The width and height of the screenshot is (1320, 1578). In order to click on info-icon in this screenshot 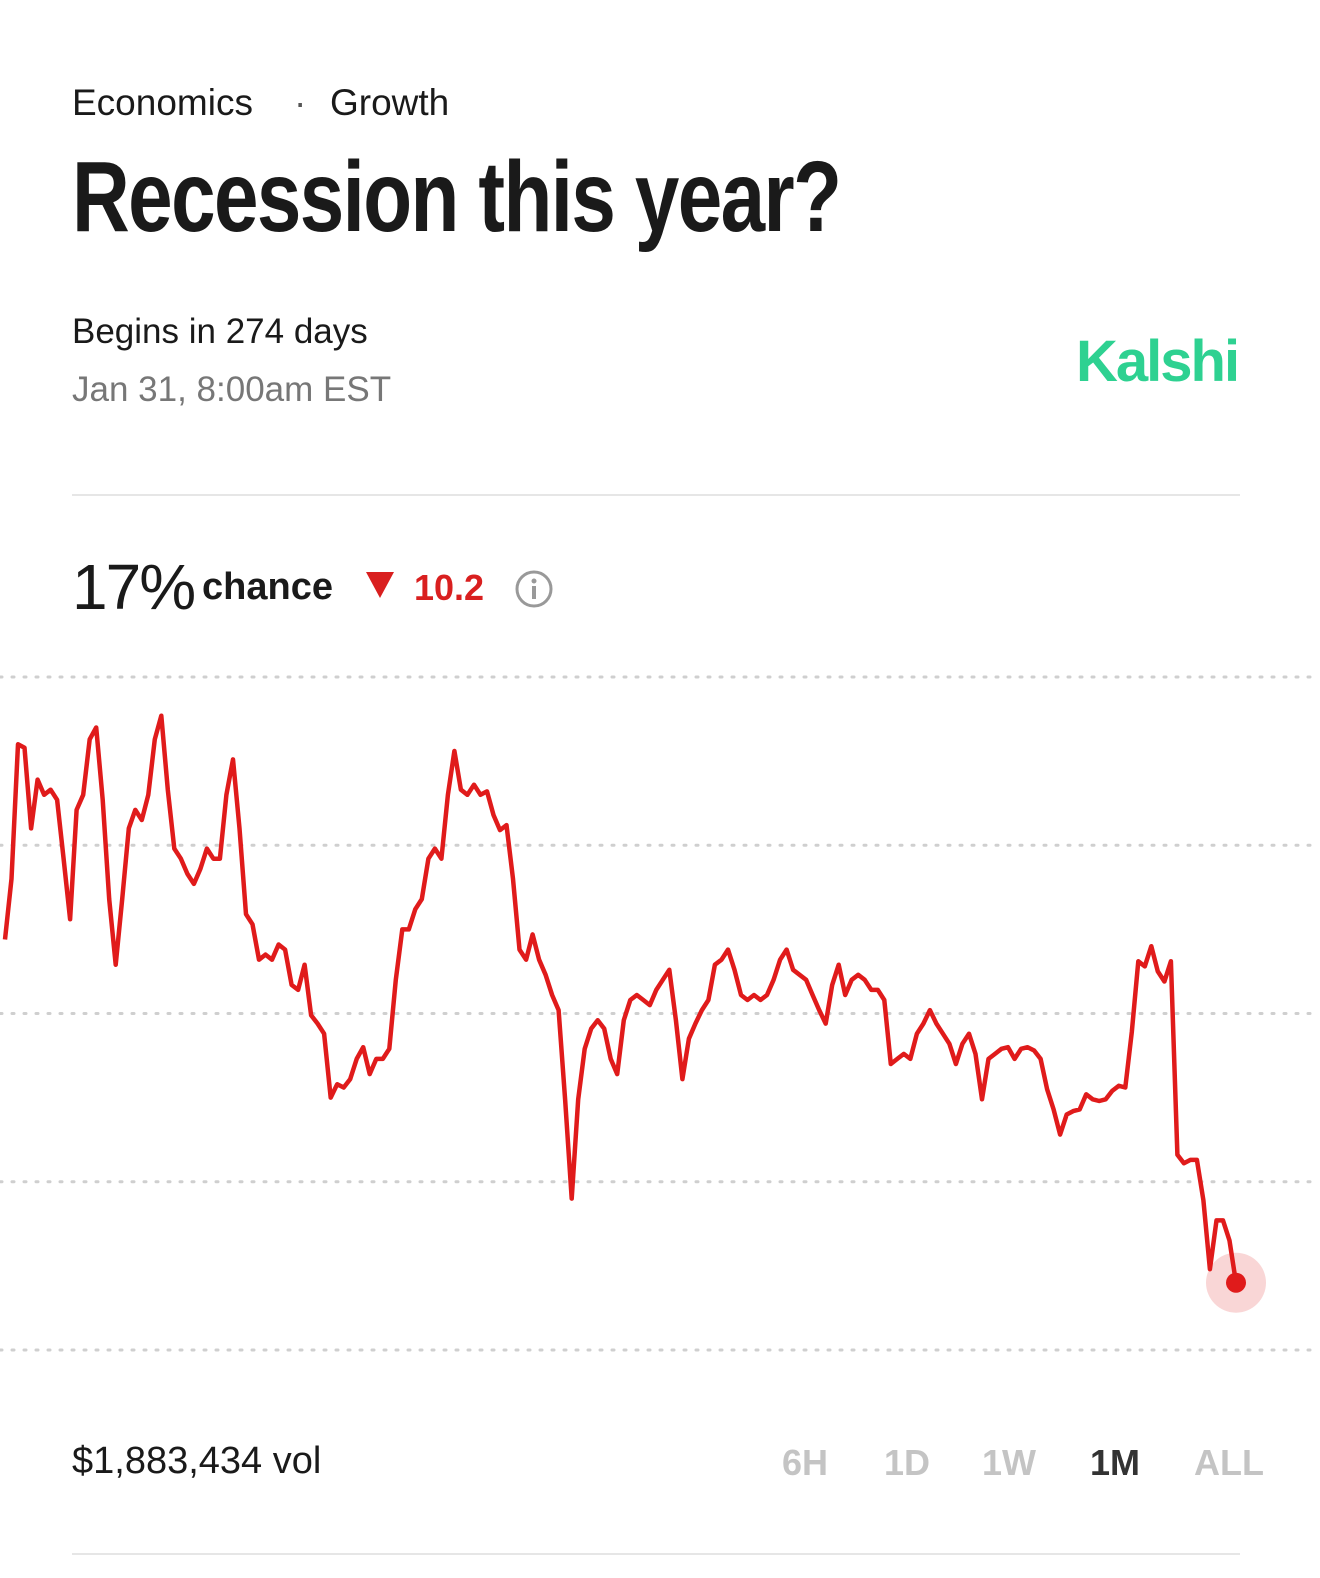, I will do `click(534, 589)`.